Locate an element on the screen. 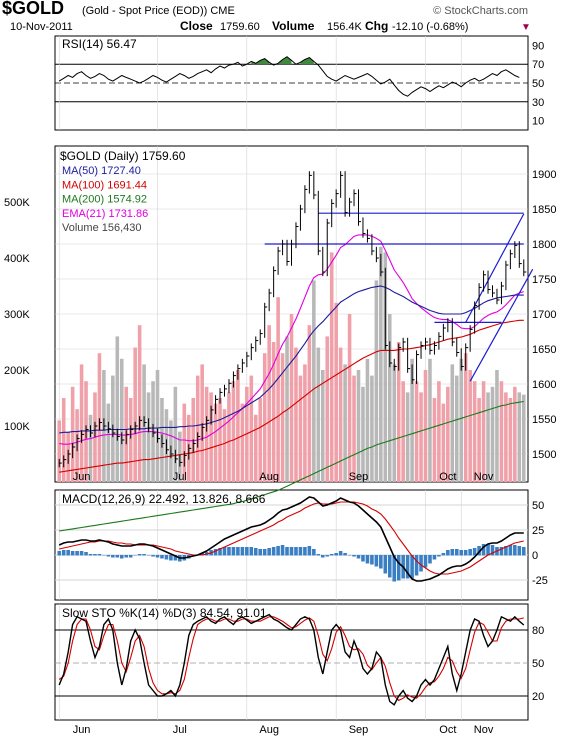 The height and width of the screenshot is (741, 583). price-y-tick: 1850 is located at coordinates (544, 210).